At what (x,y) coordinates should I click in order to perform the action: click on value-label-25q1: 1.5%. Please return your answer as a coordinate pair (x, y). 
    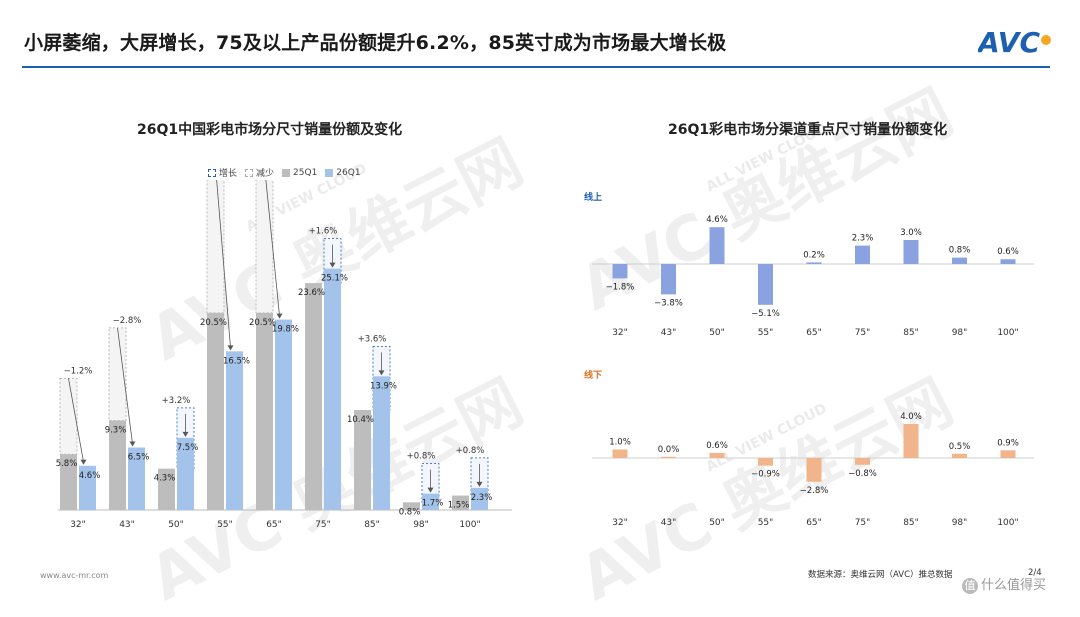
    Looking at the image, I should click on (459, 506).